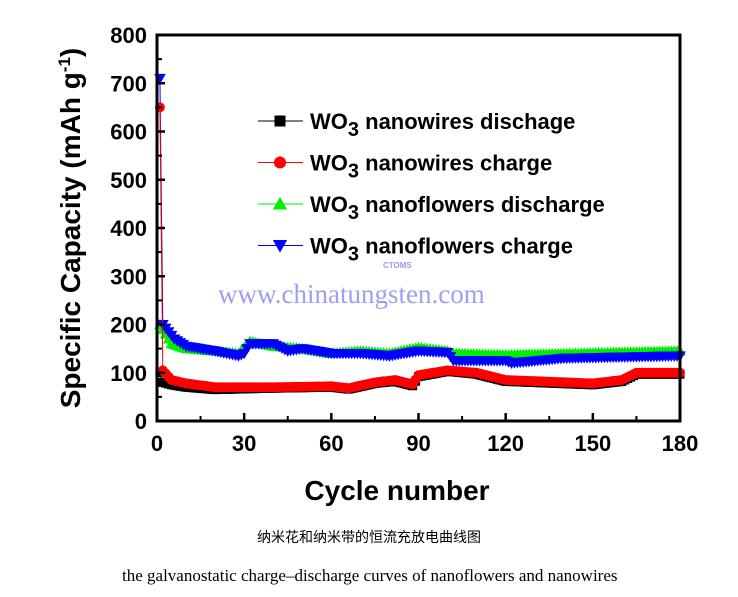  I want to click on watermark-logo: CTOMS, so click(397, 265).